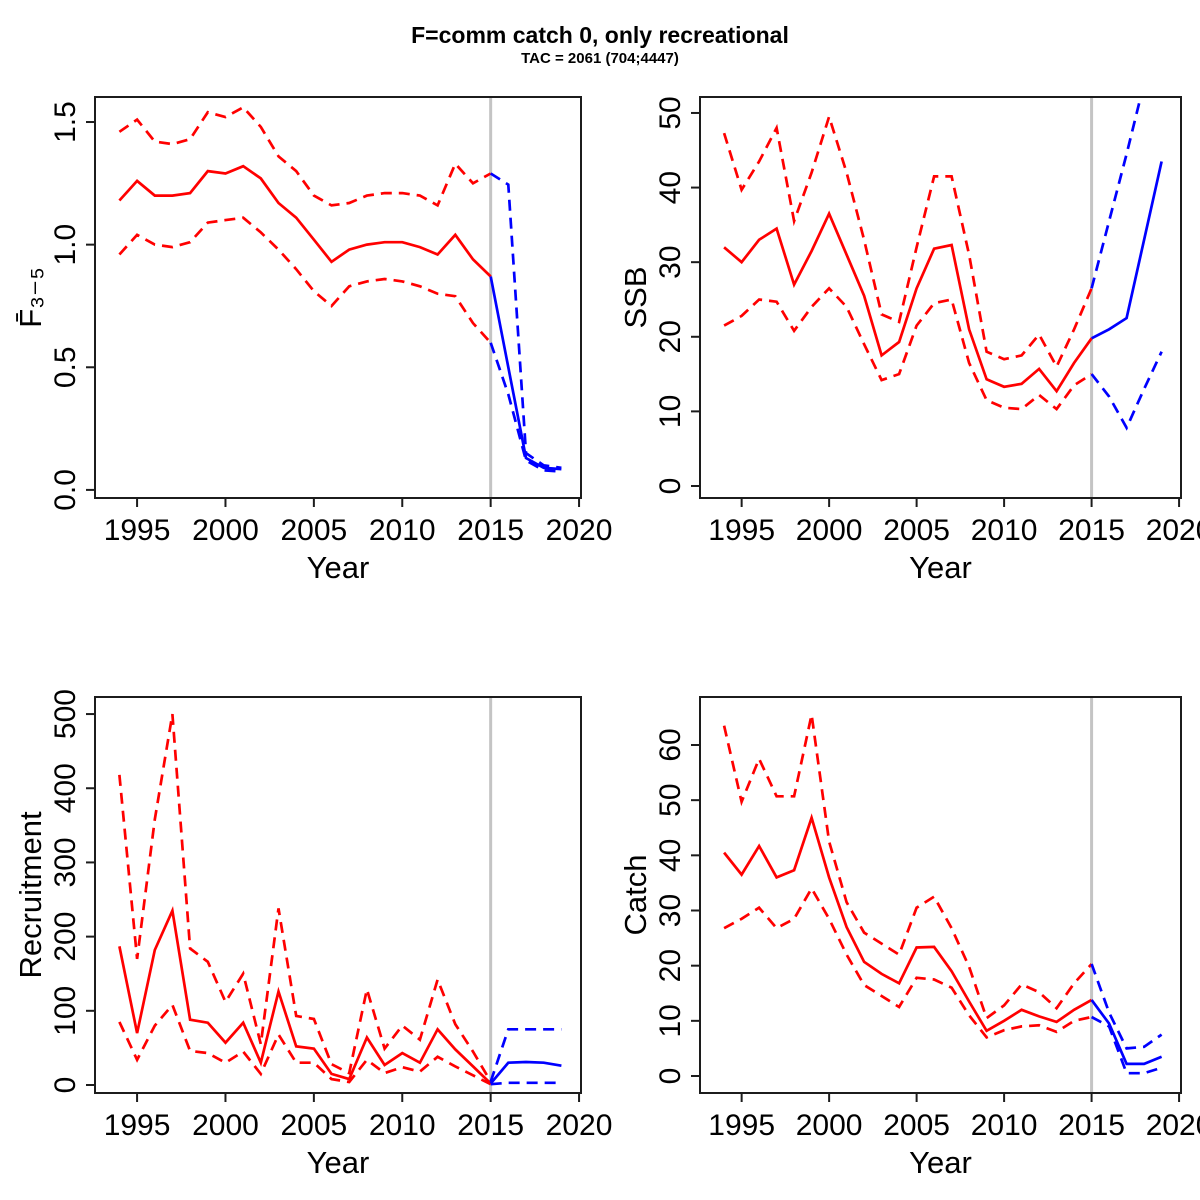 This screenshot has width=1200, height=1200. I want to click on recruitment-historic-median-line, so click(305, 995).